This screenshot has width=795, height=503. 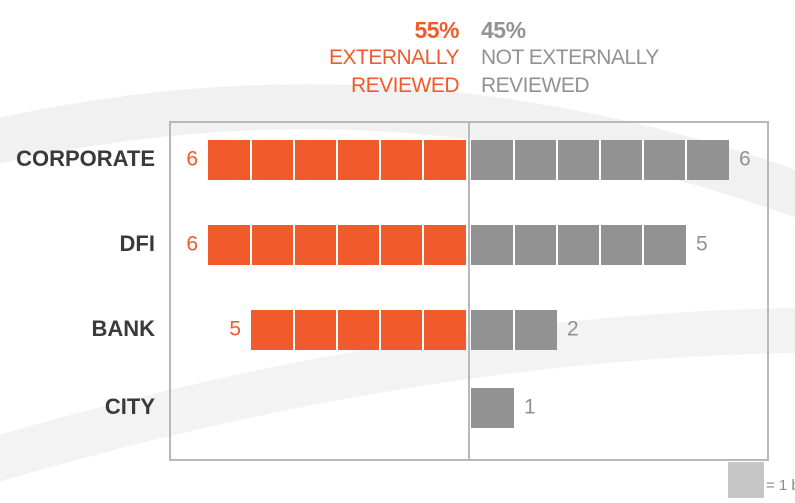 What do you see at coordinates (530, 407) in the screenshot?
I see `value-label: 1` at bounding box center [530, 407].